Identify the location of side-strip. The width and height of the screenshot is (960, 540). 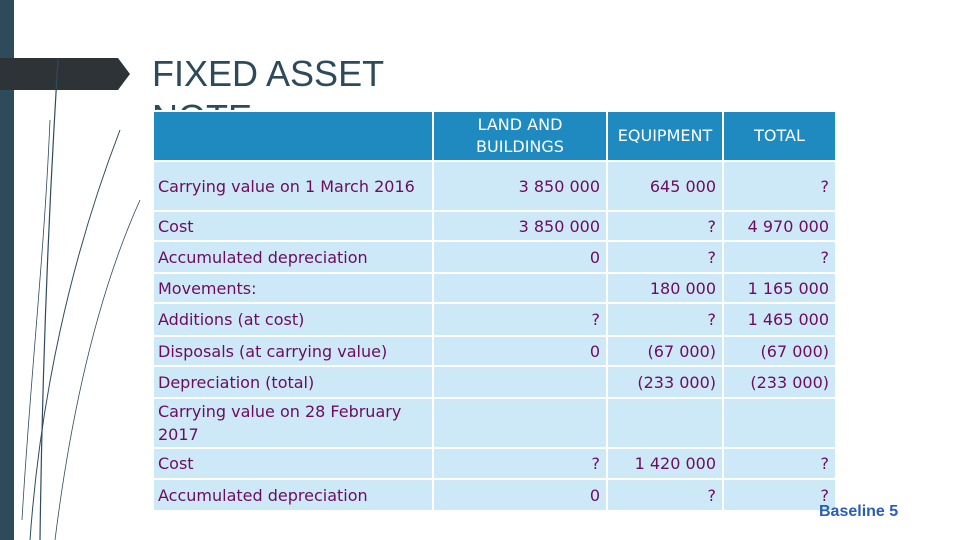
(7, 270).